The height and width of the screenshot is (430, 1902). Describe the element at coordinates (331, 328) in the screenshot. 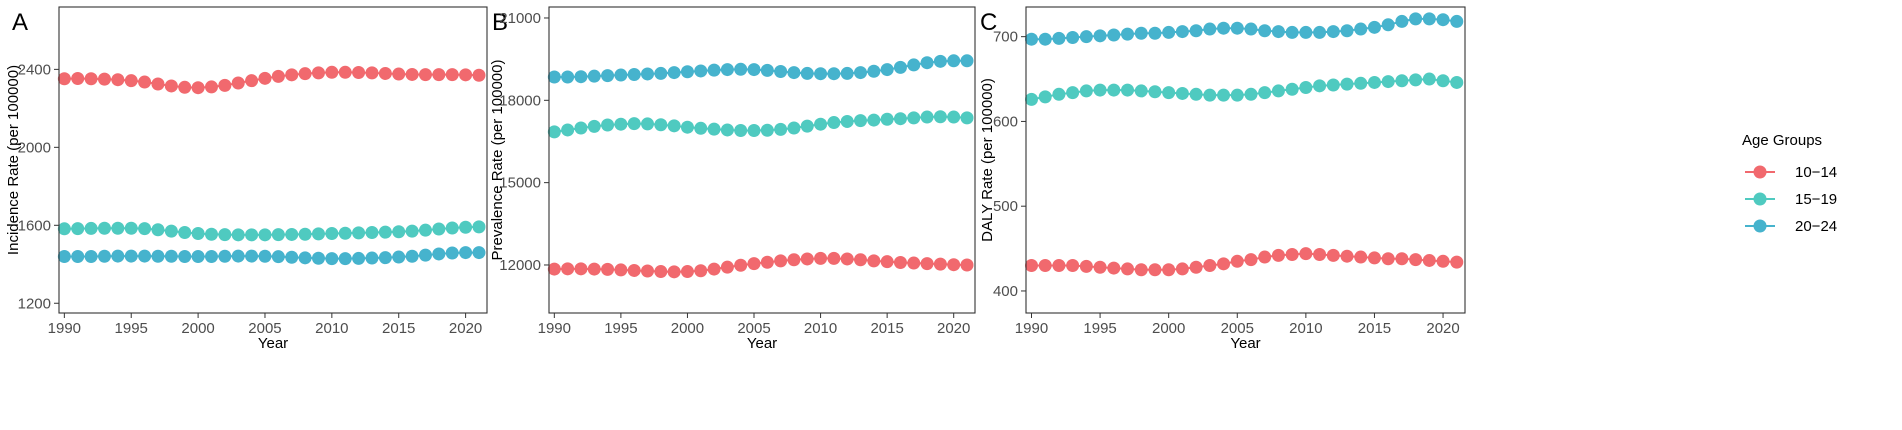

I see `x-tick-label: 2010` at that location.